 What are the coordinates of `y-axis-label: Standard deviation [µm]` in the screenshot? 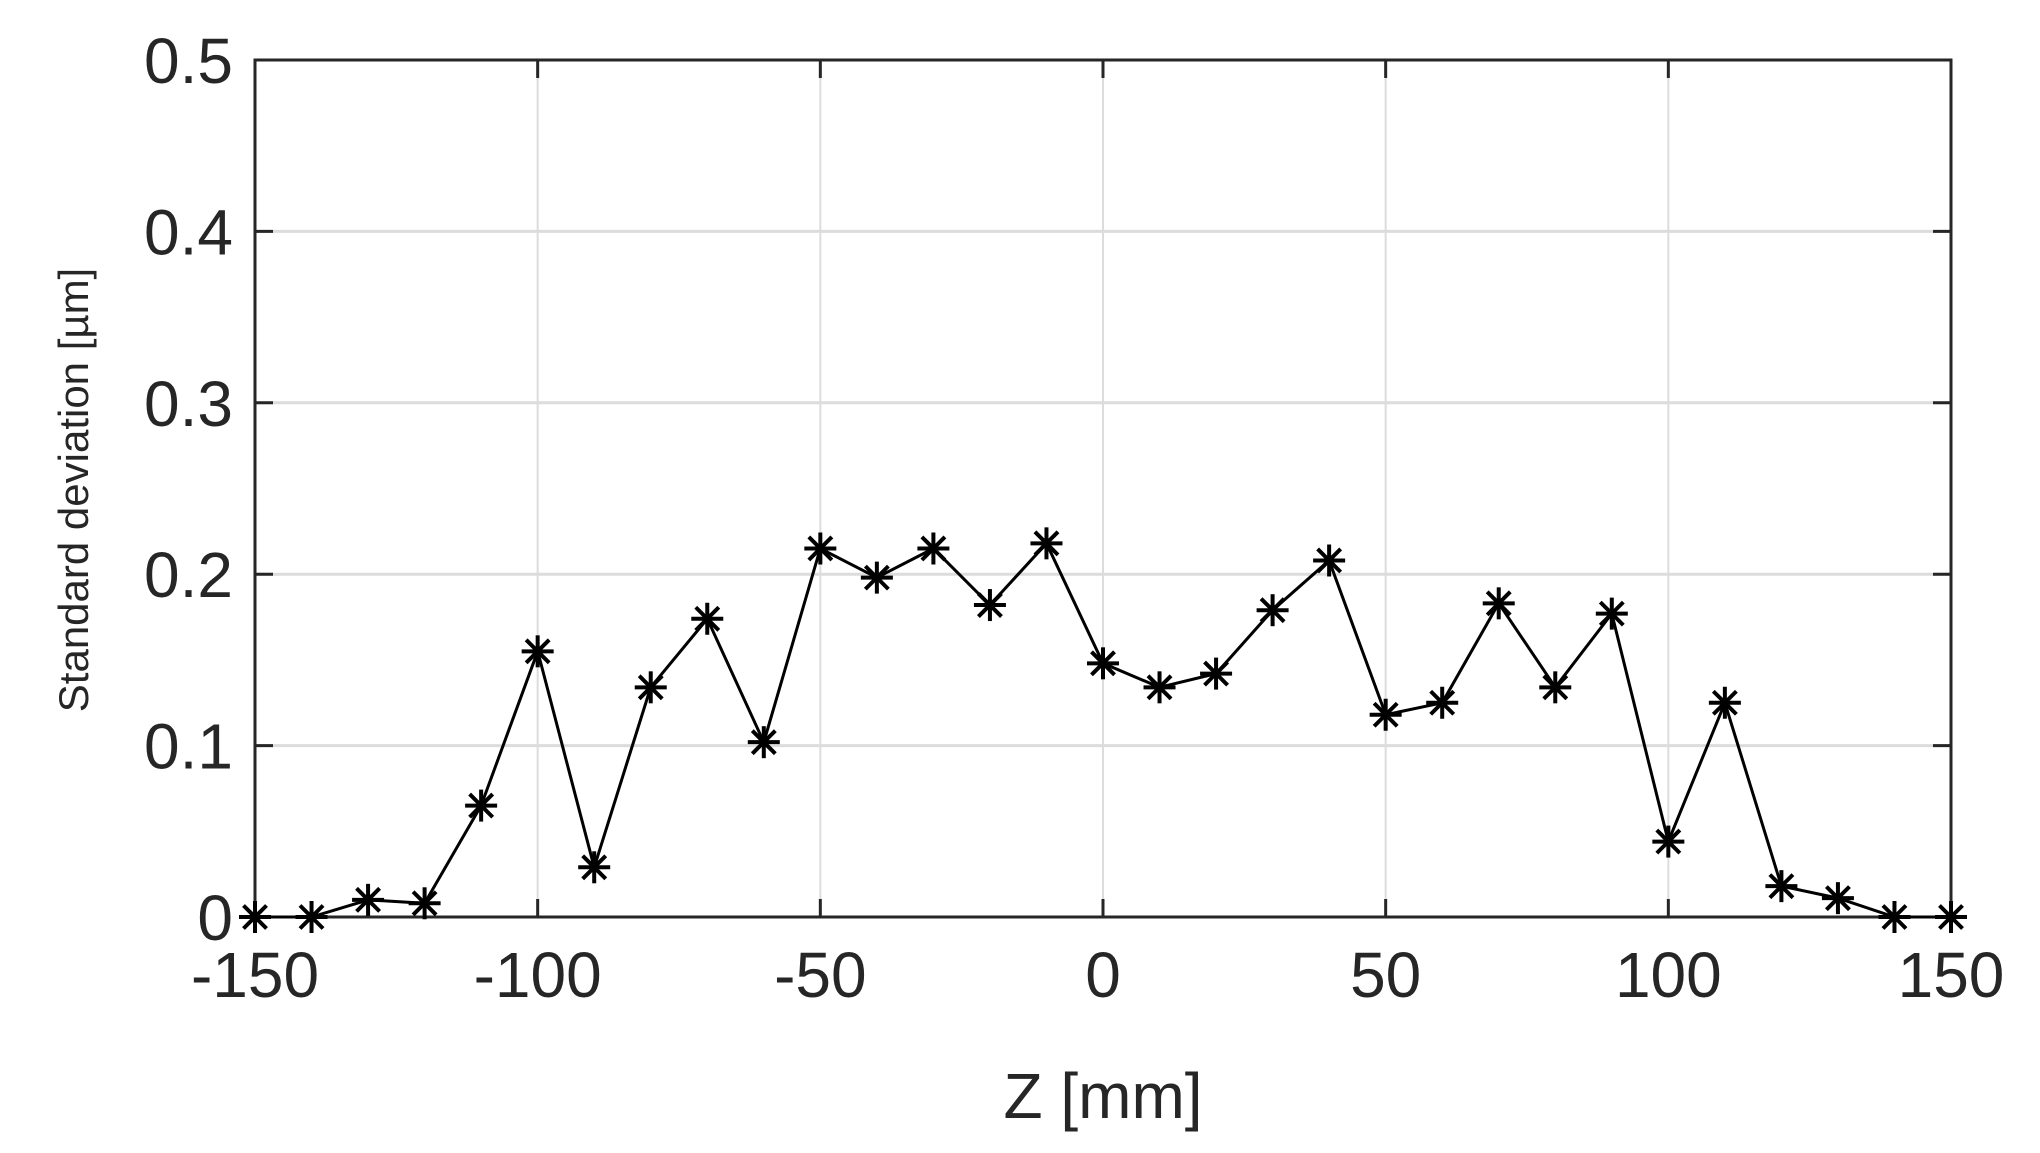 It's located at (73, 490).